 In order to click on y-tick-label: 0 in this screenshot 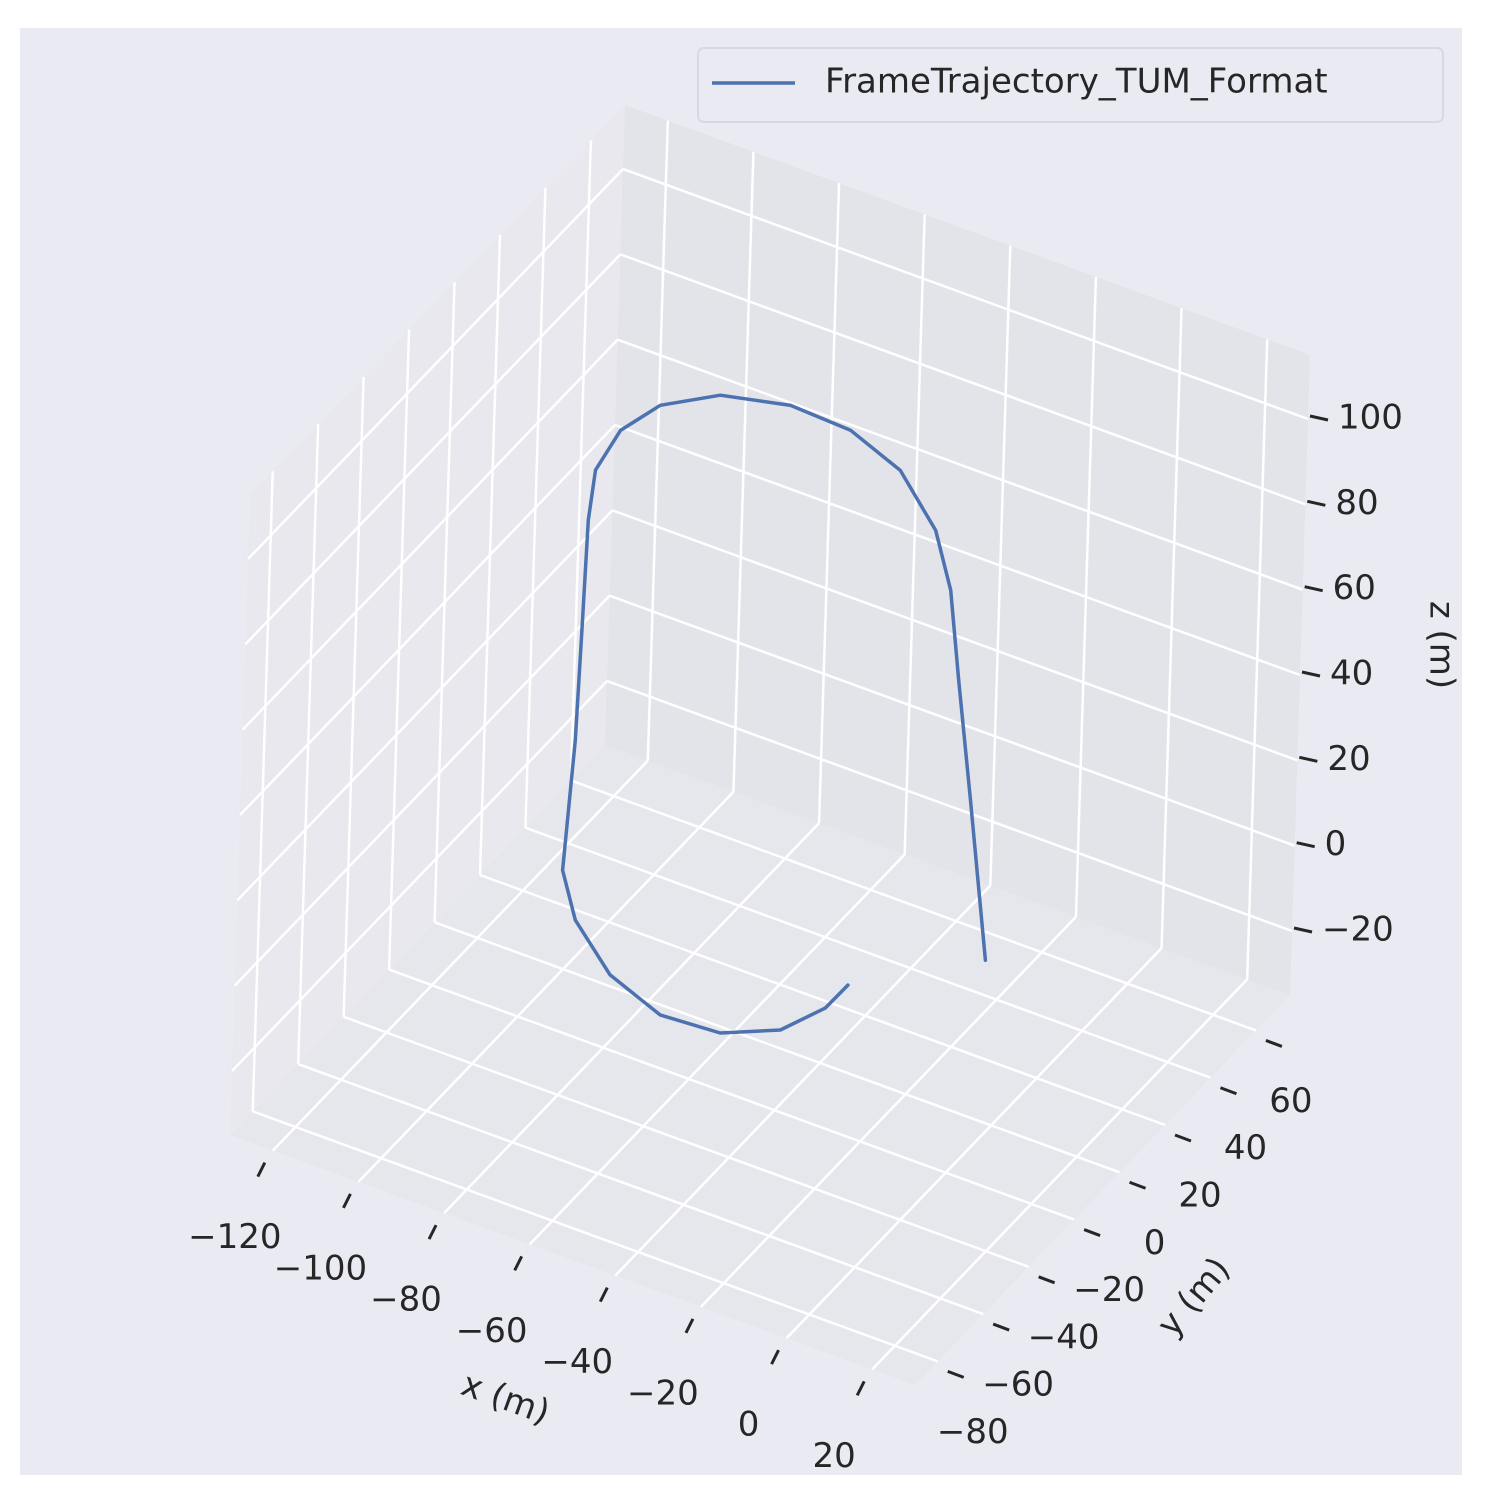, I will do `click(1155, 1243)`.